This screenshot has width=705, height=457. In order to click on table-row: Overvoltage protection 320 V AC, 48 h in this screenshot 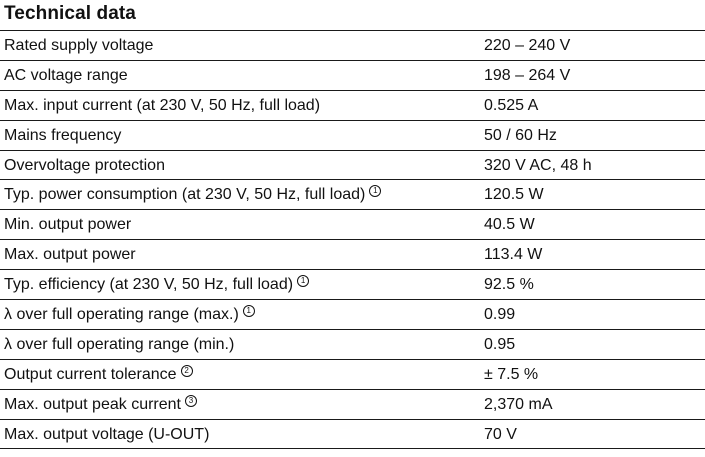, I will do `click(352, 166)`.